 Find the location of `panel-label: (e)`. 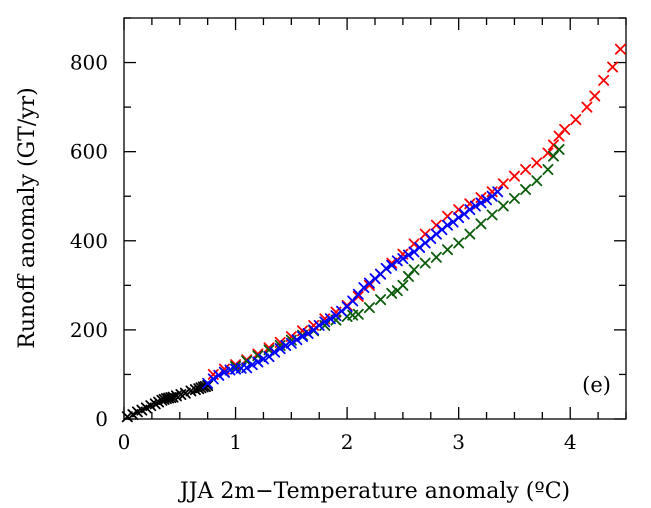

panel-label: (e) is located at coordinates (596, 385).